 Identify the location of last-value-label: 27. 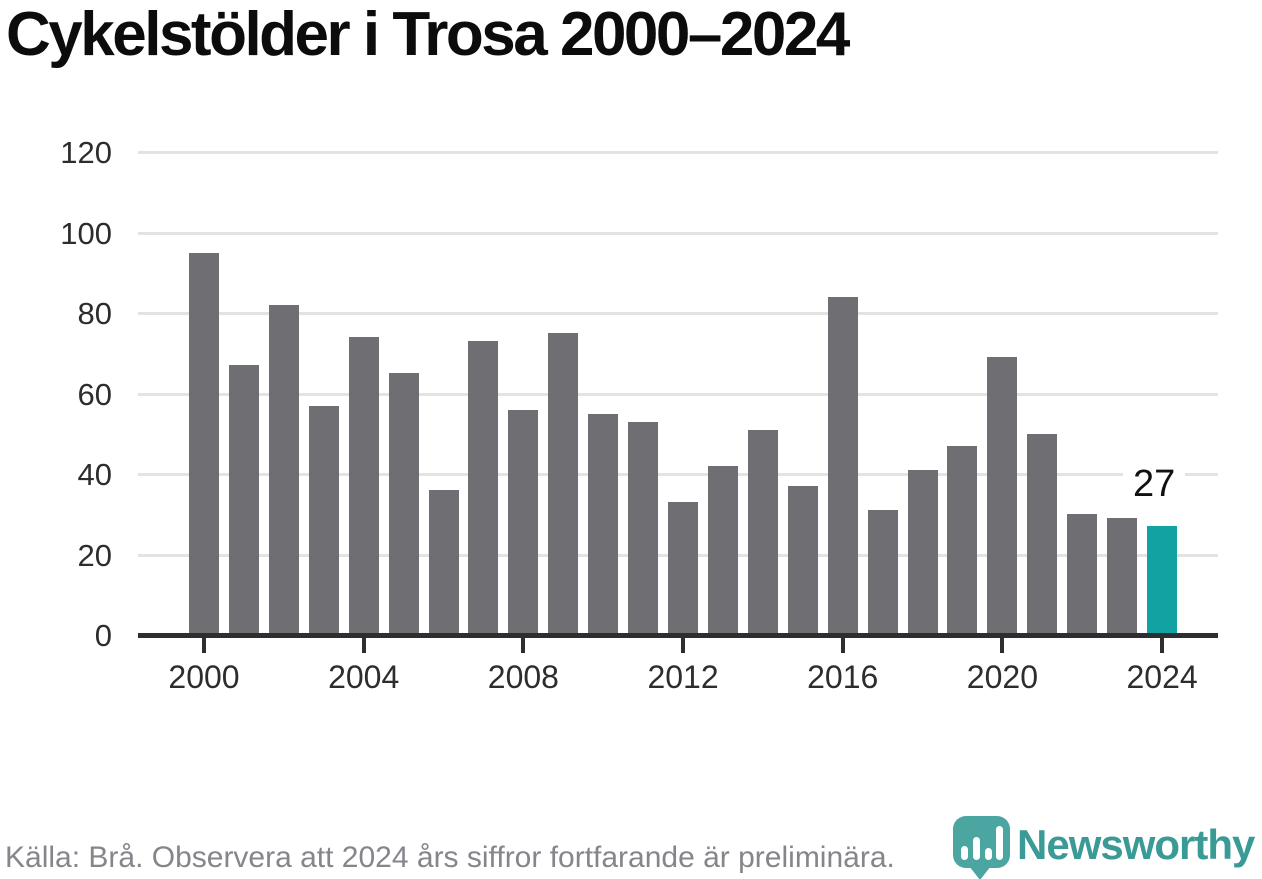
(1154, 484).